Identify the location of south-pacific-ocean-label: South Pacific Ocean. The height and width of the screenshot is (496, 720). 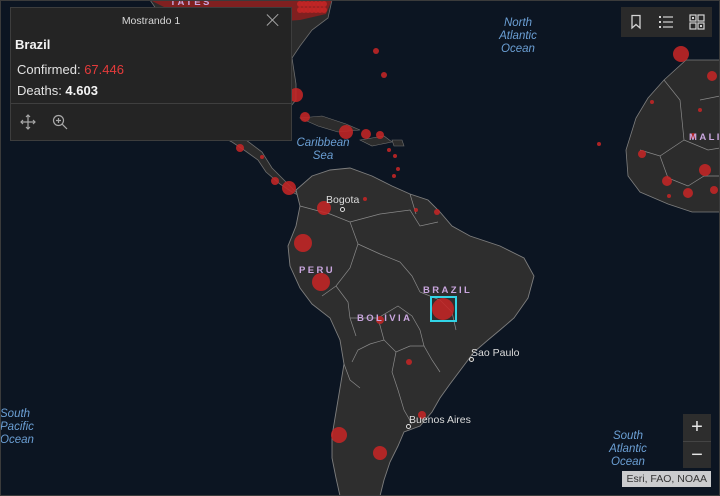
(17, 427).